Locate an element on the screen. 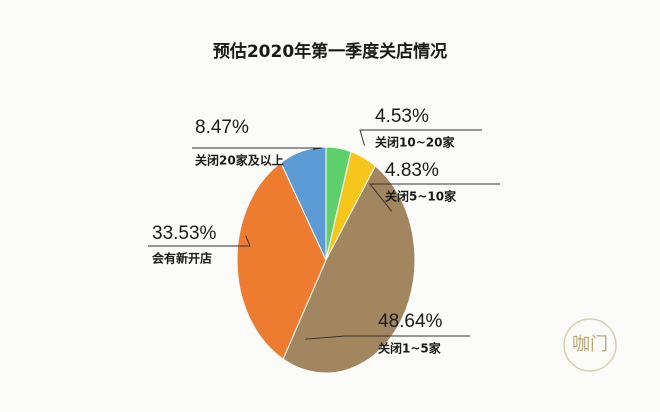 The width and height of the screenshot is (660, 412). data-label: 4.53% is located at coordinates (402, 116).